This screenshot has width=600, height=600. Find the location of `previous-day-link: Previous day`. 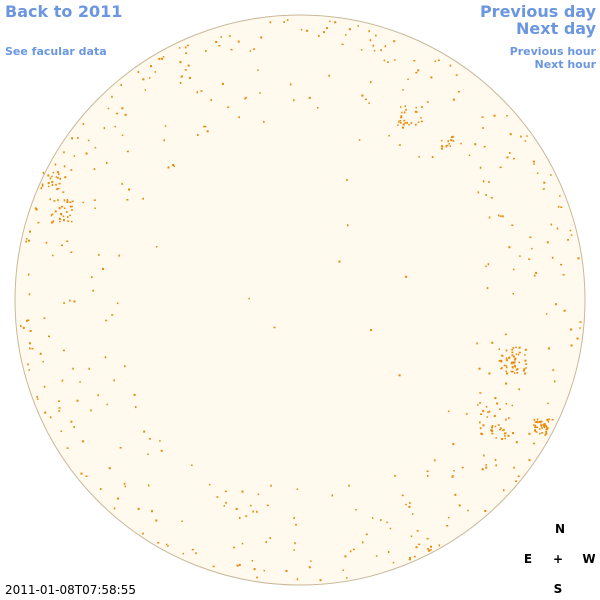

previous-day-link: Previous day is located at coordinates (537, 11).